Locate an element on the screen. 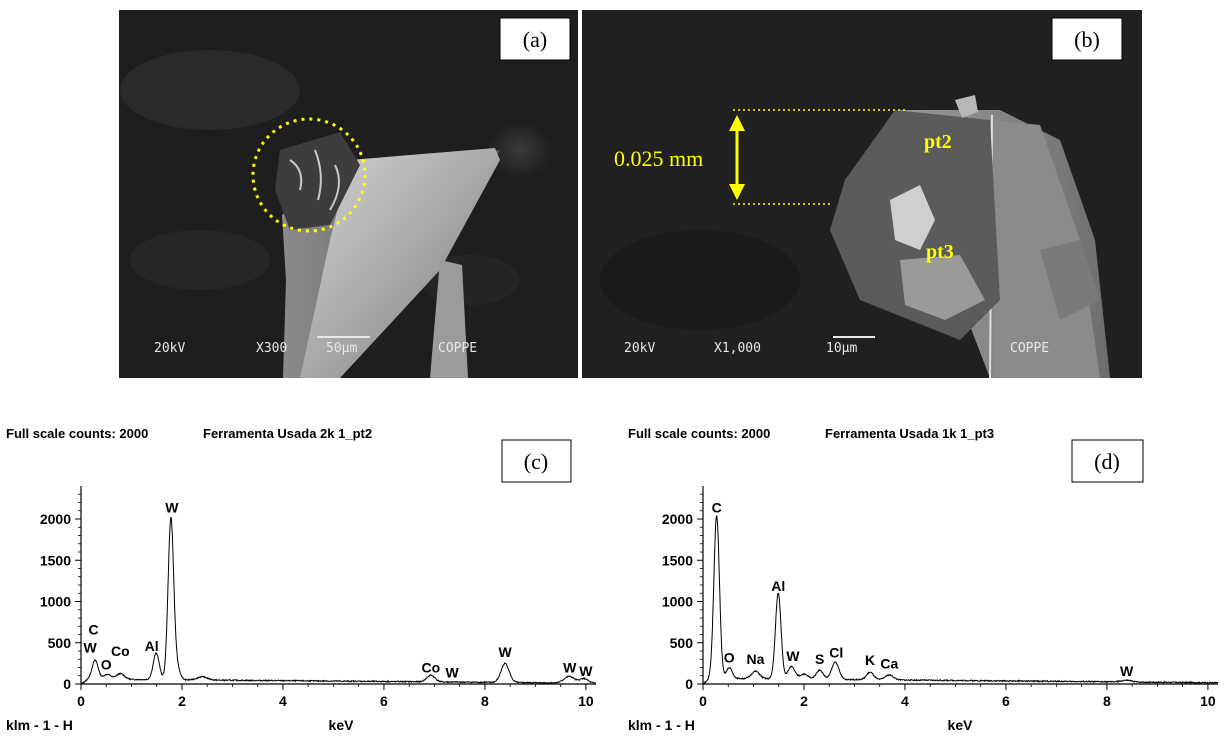 The height and width of the screenshot is (740, 1231). sem-b-scale-label: 10µm is located at coordinates (841, 348).